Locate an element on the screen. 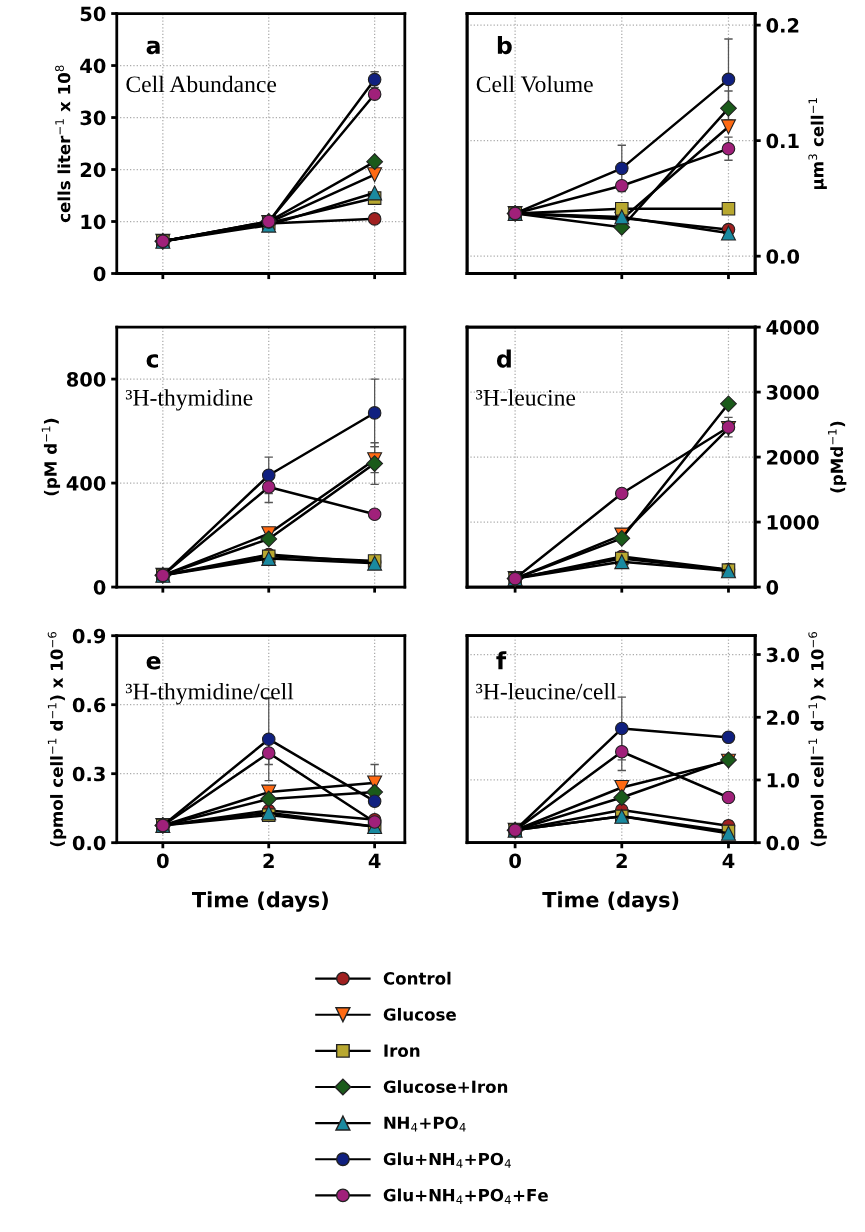  legend-label: Glucose+Iron is located at coordinates (445, 1087).